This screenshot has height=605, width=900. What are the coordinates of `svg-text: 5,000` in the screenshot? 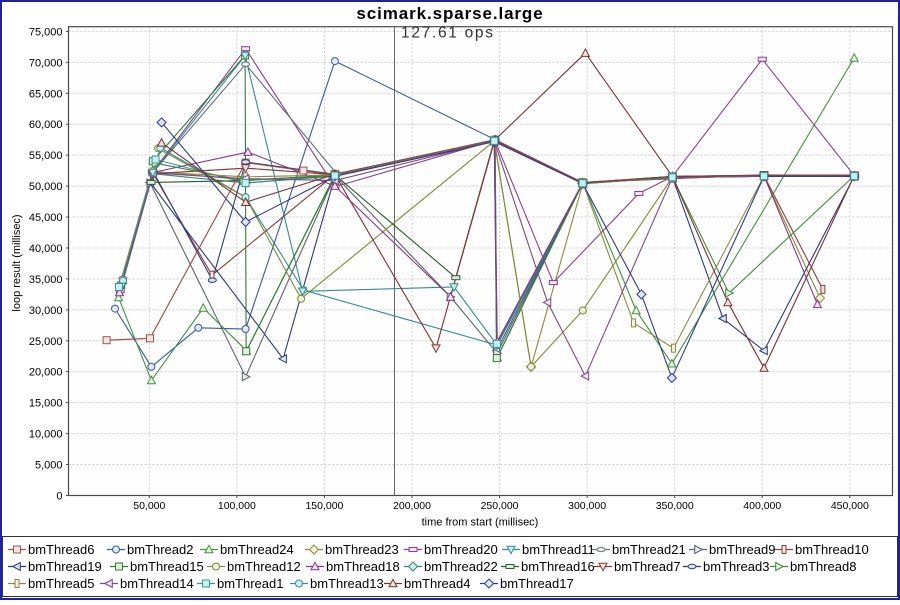 It's located at (49, 466).